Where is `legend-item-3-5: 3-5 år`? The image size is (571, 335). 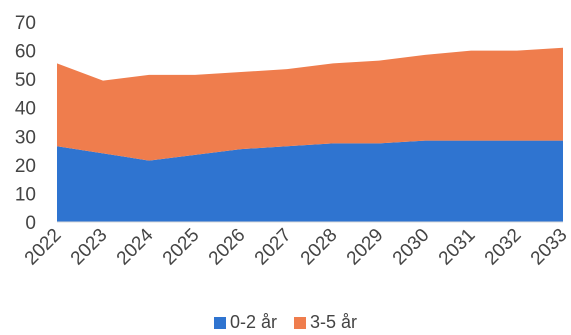 legend-item-3-5: 3-5 år is located at coordinates (325, 322).